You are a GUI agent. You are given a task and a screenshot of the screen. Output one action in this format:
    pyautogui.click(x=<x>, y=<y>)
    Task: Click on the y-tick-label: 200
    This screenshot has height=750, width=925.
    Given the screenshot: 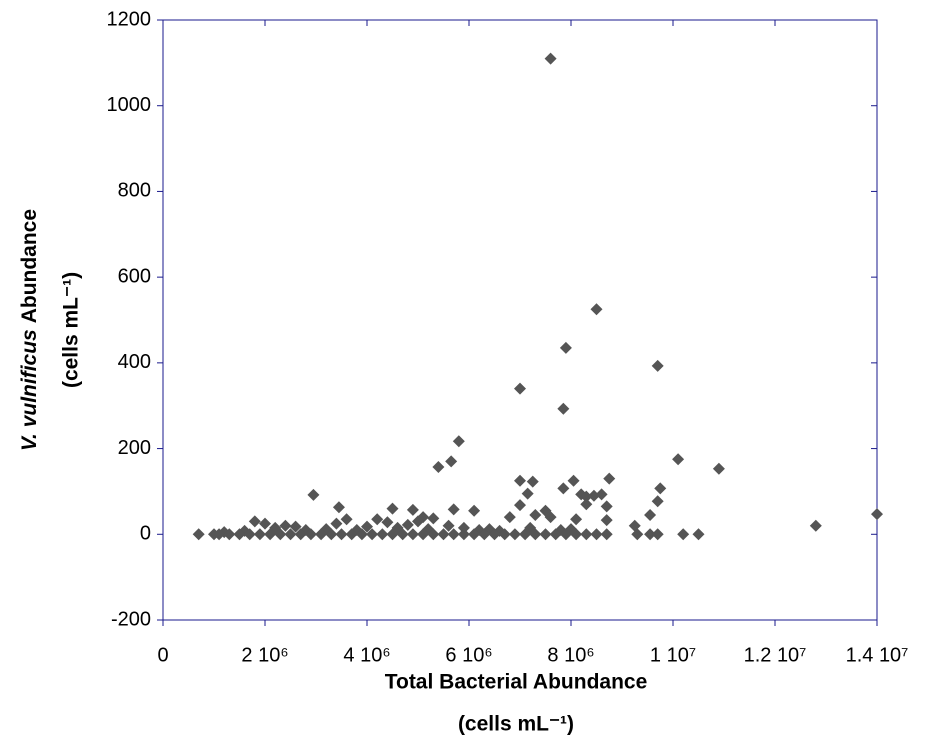 What is the action you would take?
    pyautogui.click(x=134, y=448)
    